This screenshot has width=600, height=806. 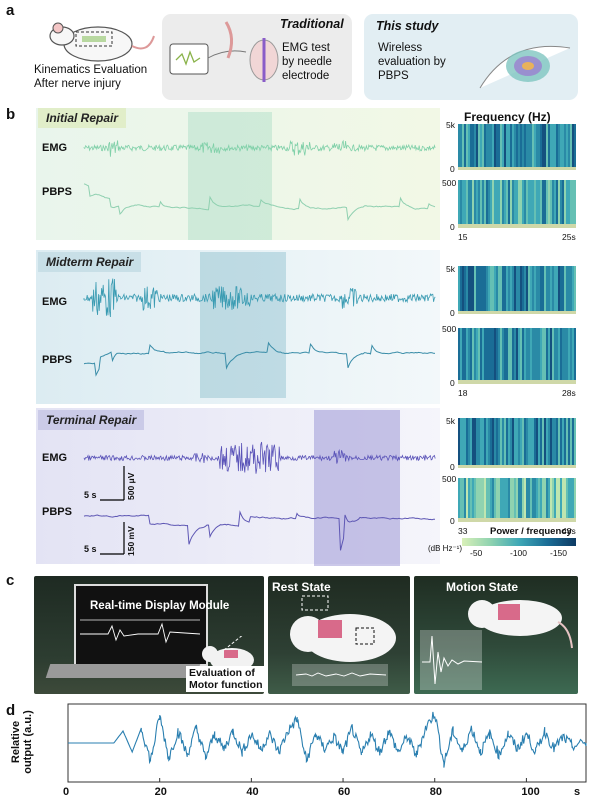 I want to click on spec3b-cells, so click(x=517, y=500).